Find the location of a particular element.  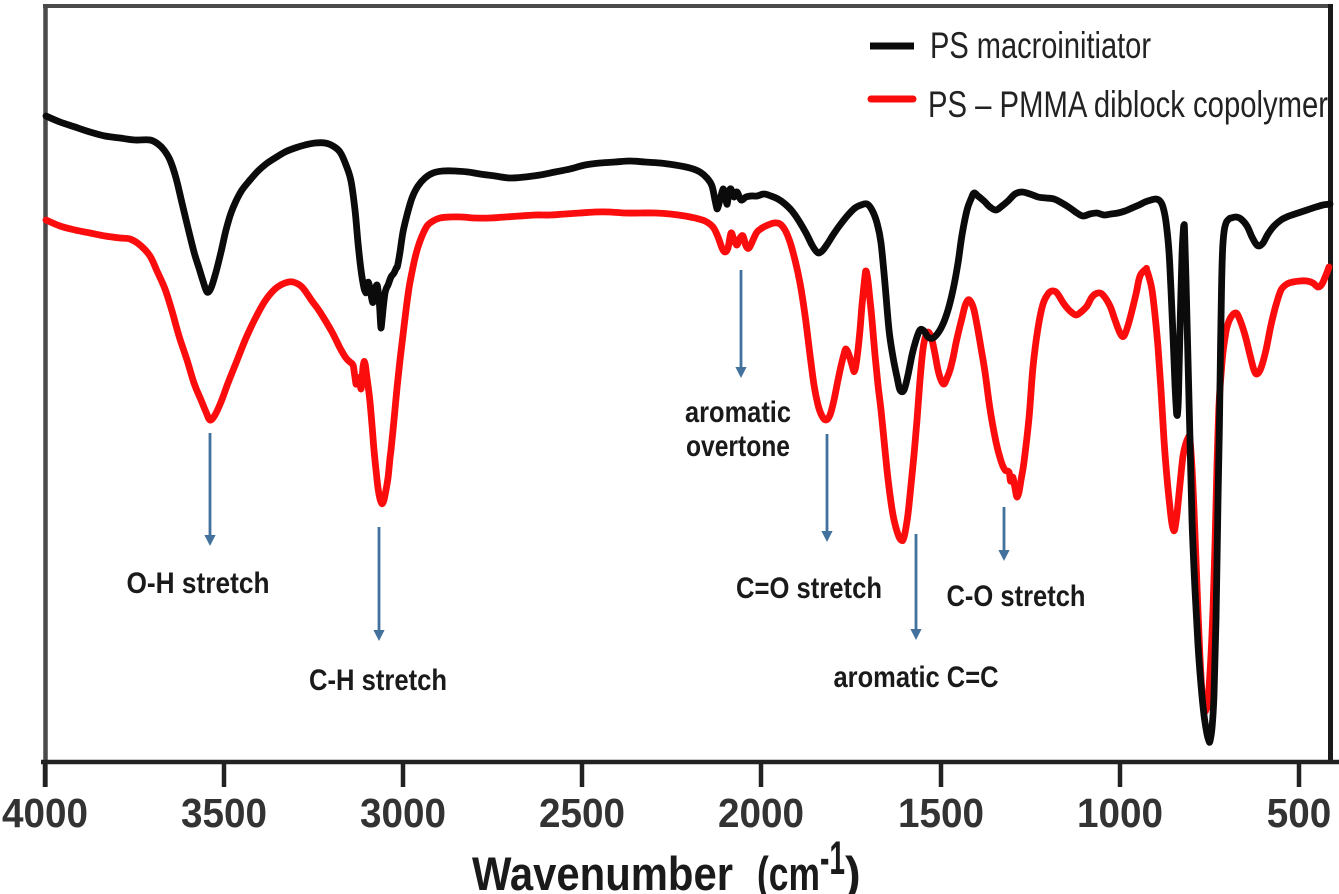

svg-text: 3500 is located at coordinates (224, 813).